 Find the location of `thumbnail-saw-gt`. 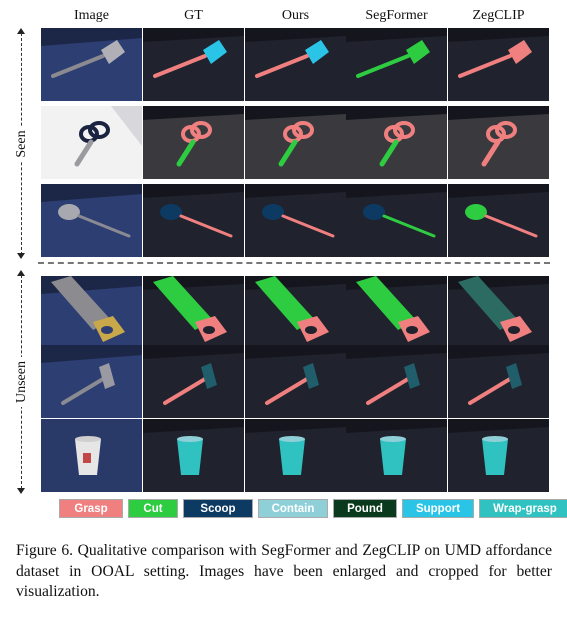

thumbnail-saw-gt is located at coordinates (193, 312).